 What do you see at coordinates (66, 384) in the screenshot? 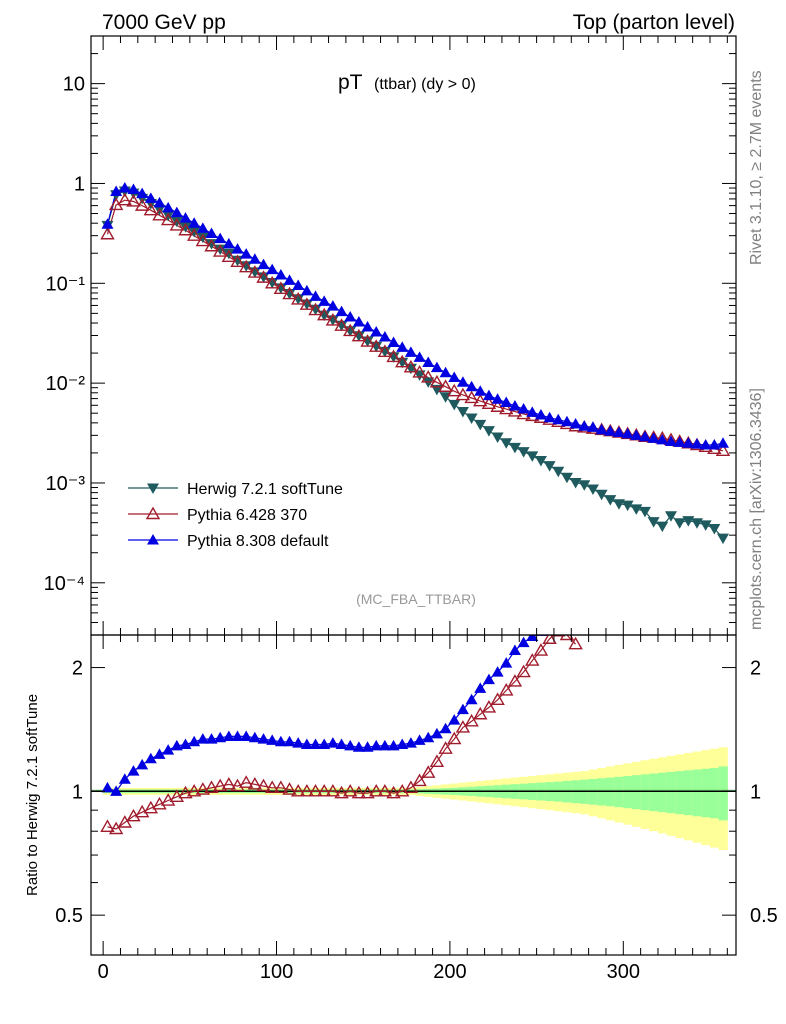
I see `main-y-tick-label: 10⁻²` at bounding box center [66, 384].